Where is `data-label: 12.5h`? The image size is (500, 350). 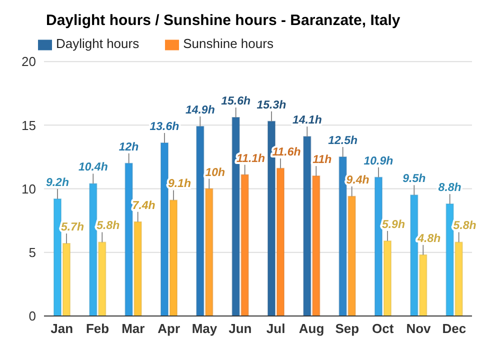 data-label: 12.5h is located at coordinates (343, 140).